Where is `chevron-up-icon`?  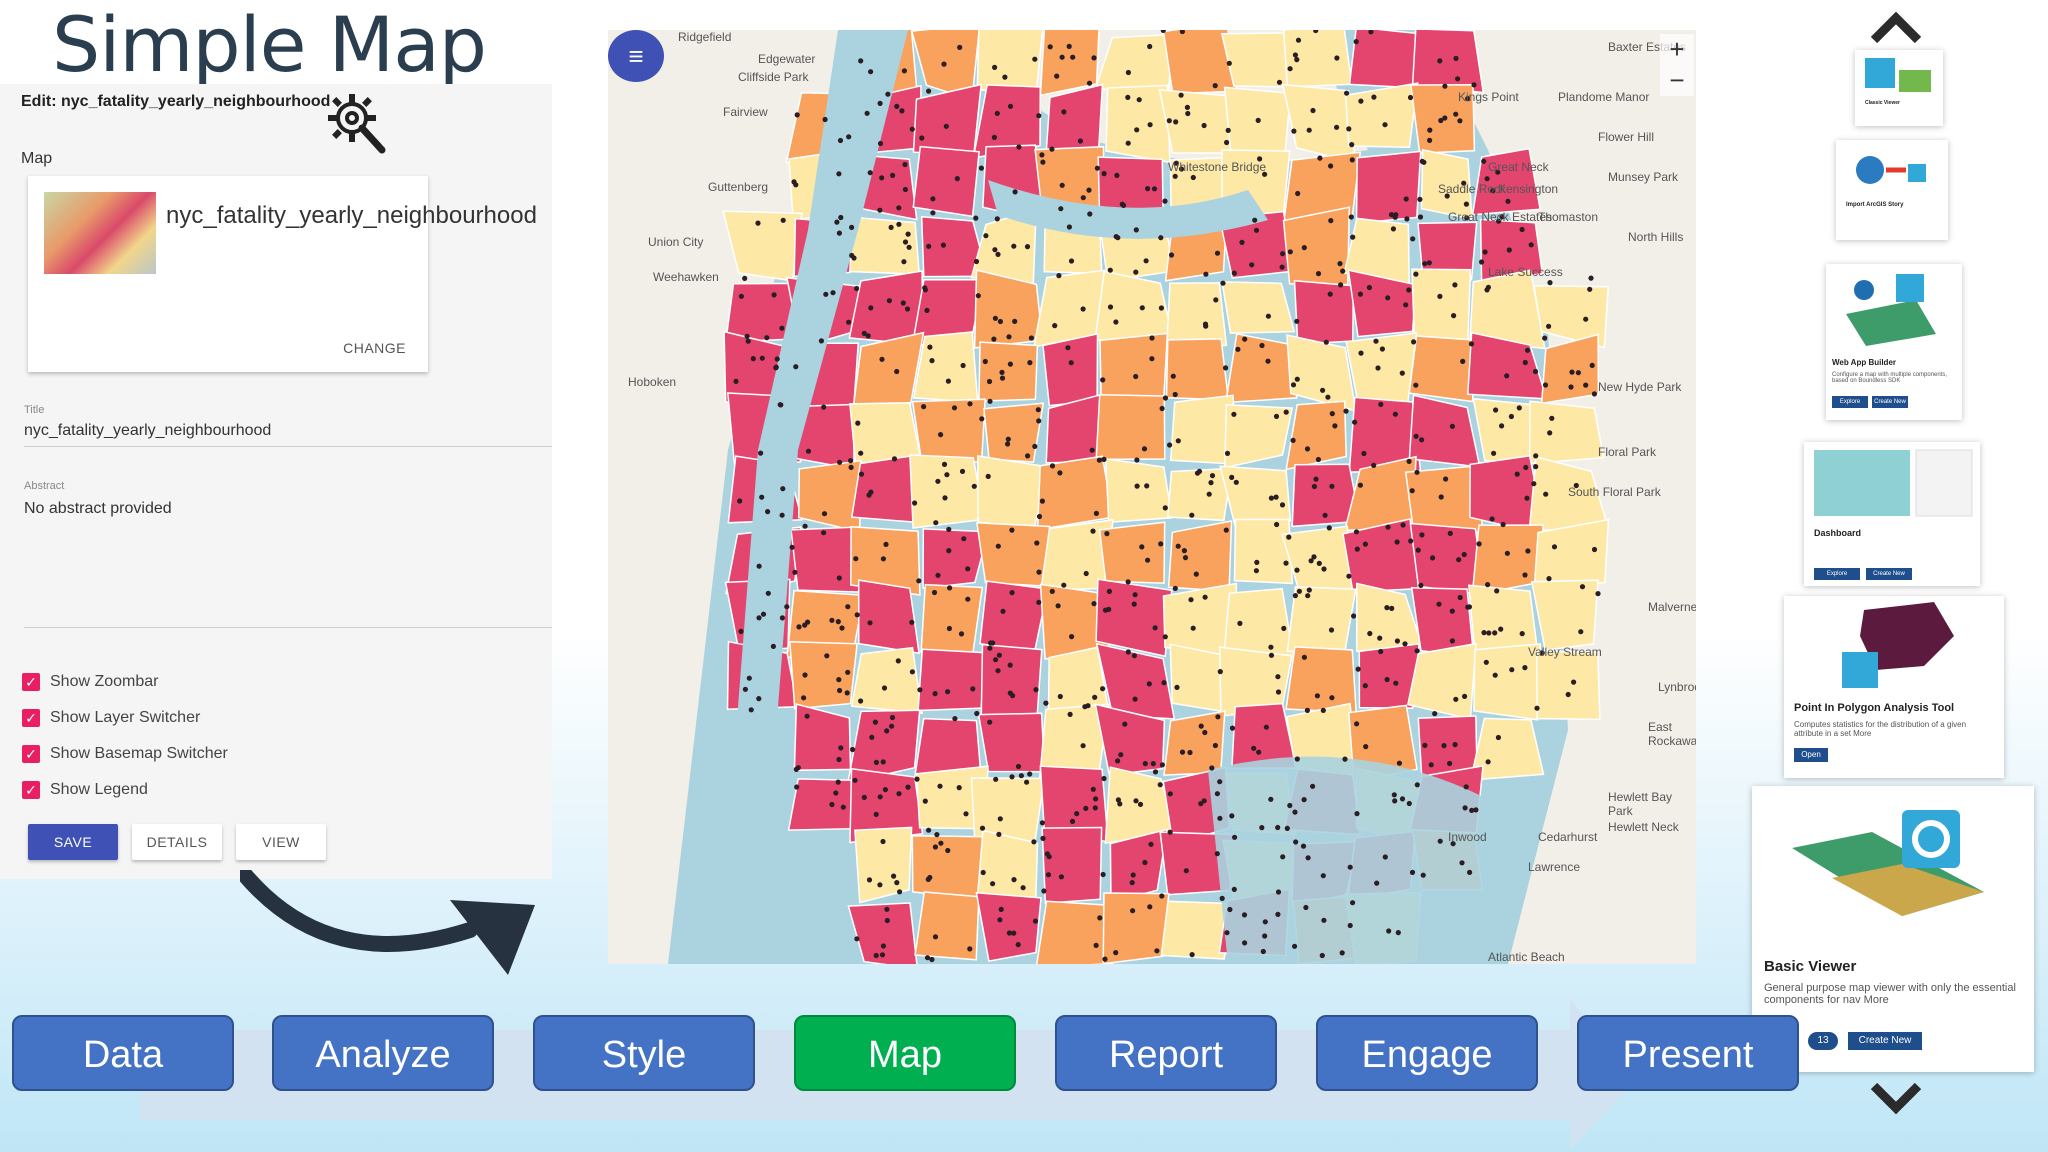
chevron-up-icon is located at coordinates (1896, 28).